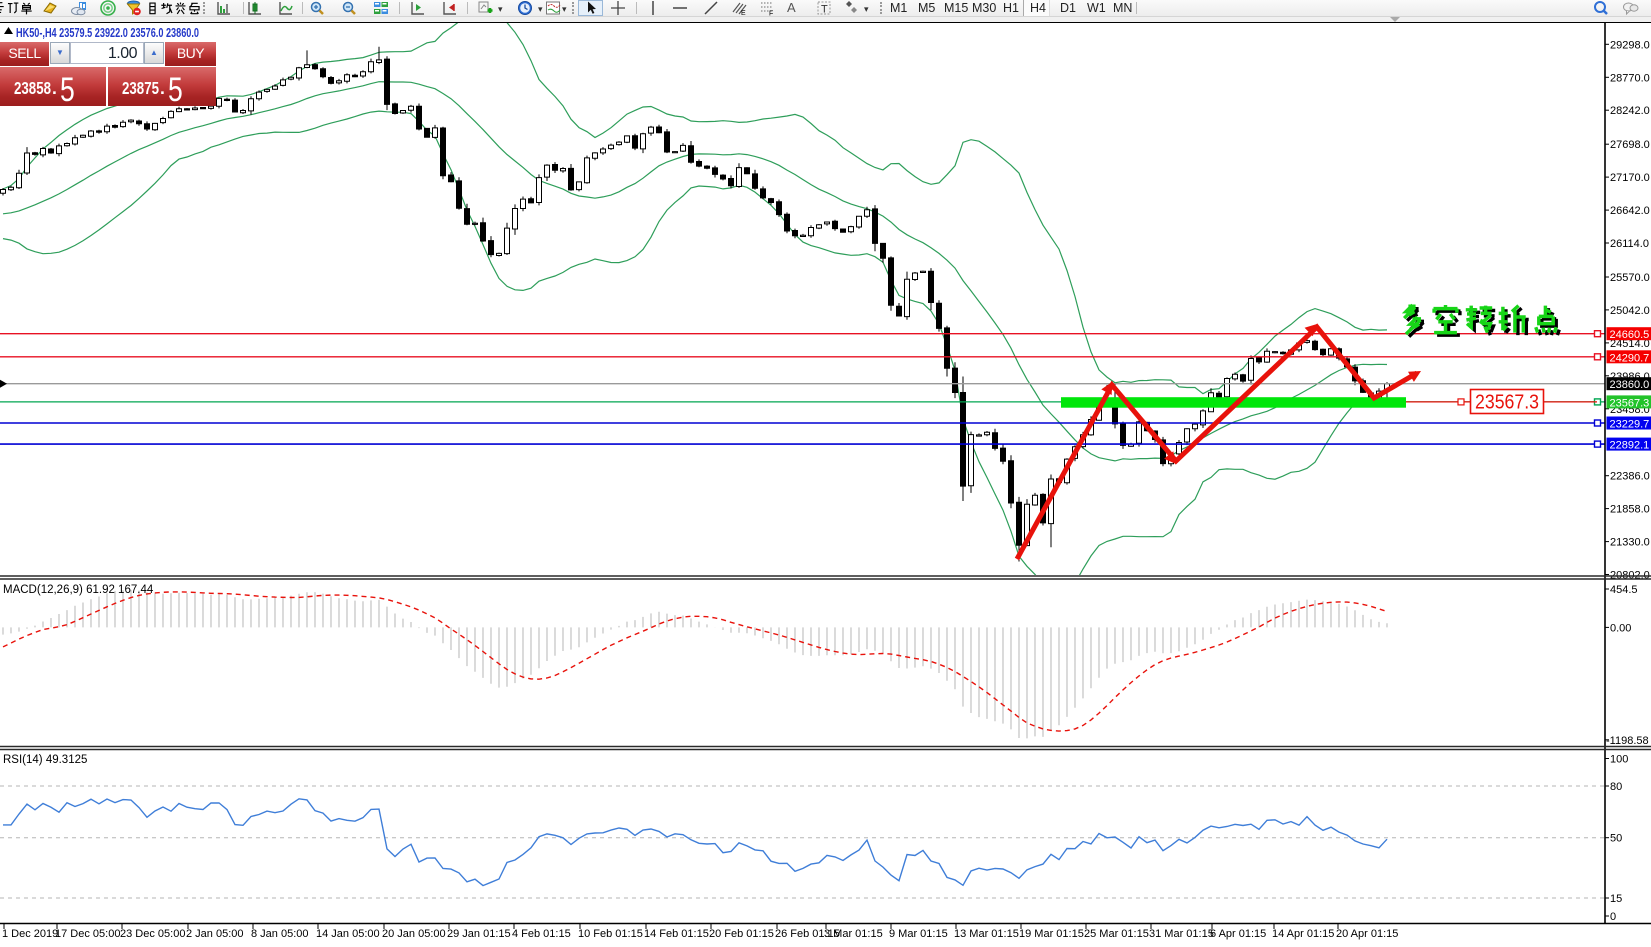 The image size is (1651, 947). Describe the element at coordinates (1620, 628) in the screenshot. I see `svg-text: 0.00` at that location.